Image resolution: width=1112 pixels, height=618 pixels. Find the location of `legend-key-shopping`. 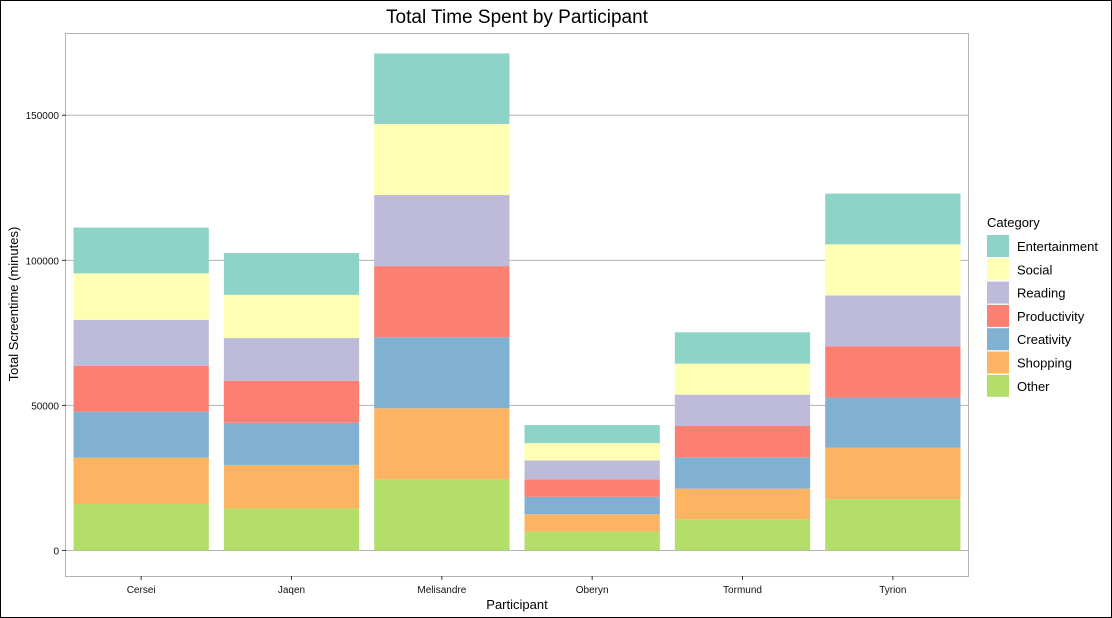

legend-key-shopping is located at coordinates (998, 362).